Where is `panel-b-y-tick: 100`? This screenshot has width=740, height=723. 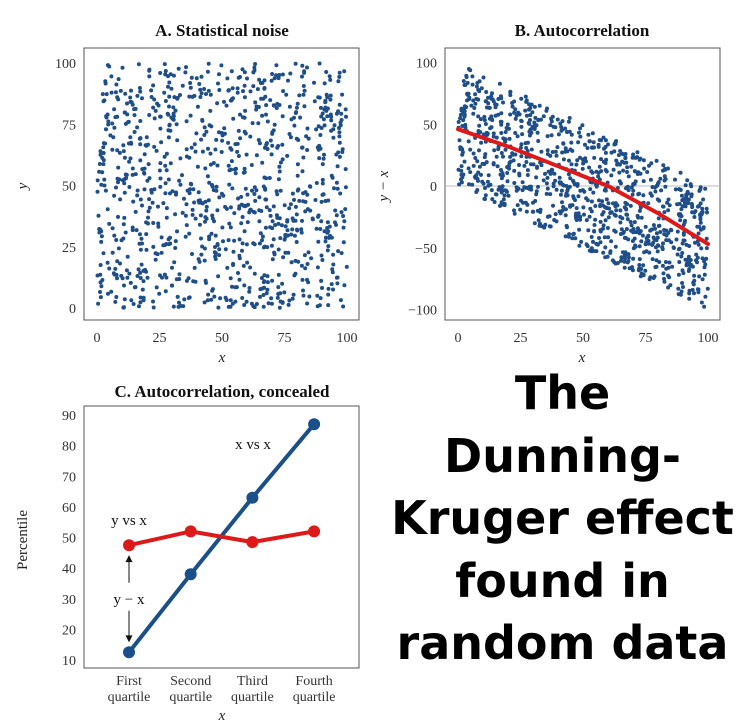
panel-b-y-tick: 100 is located at coordinates (426, 64).